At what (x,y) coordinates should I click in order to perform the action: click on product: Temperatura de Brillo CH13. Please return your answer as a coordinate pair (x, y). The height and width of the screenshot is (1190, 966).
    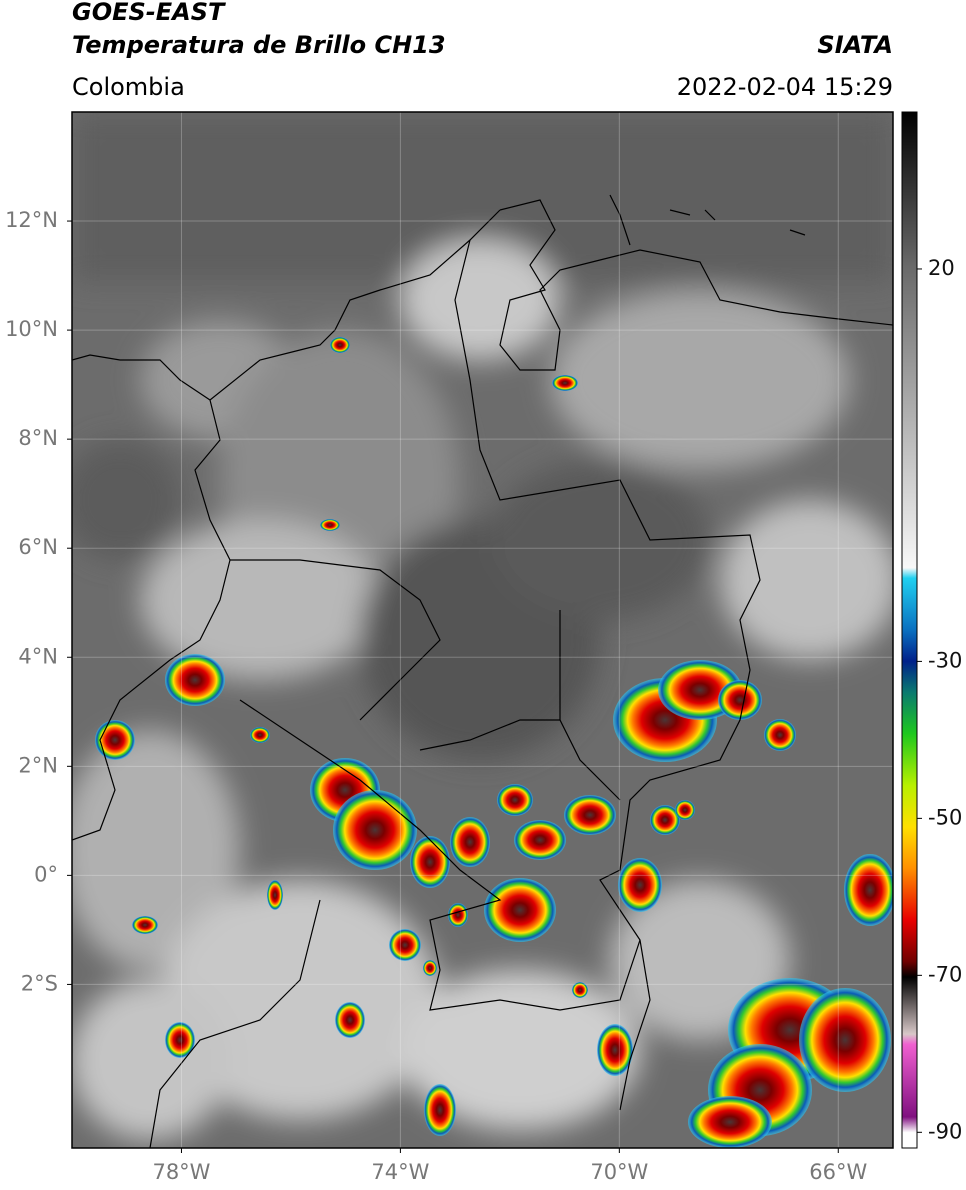
    Looking at the image, I should click on (259, 45).